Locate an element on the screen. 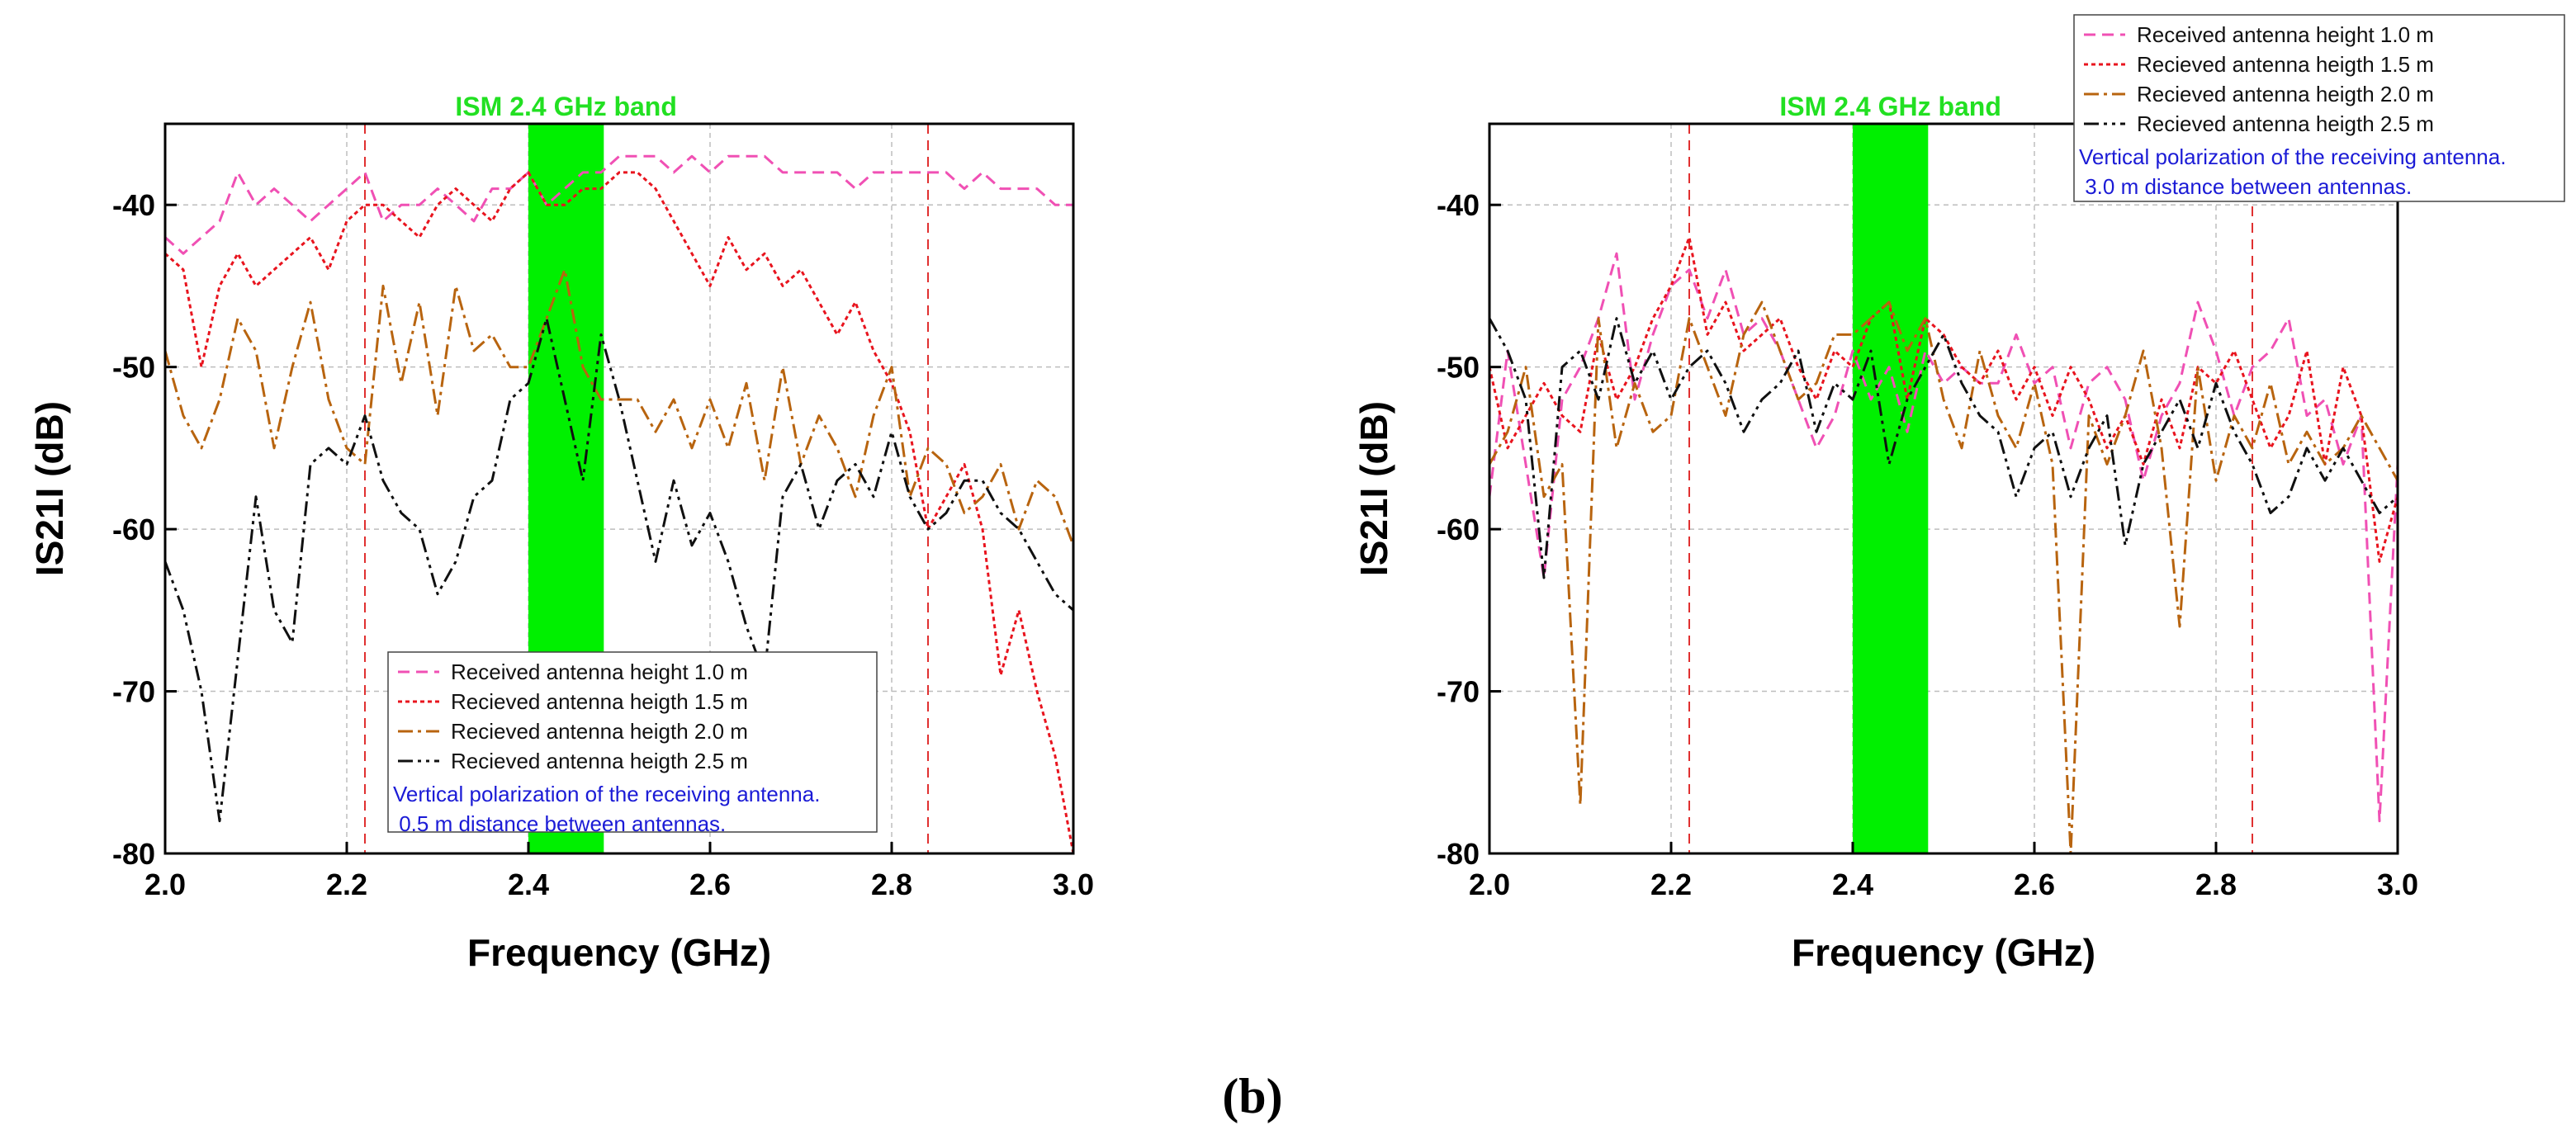 This screenshot has height=1144, width=2576. legend-entry-left-1: Recieved antenna heigth 1.5 m is located at coordinates (599, 701).